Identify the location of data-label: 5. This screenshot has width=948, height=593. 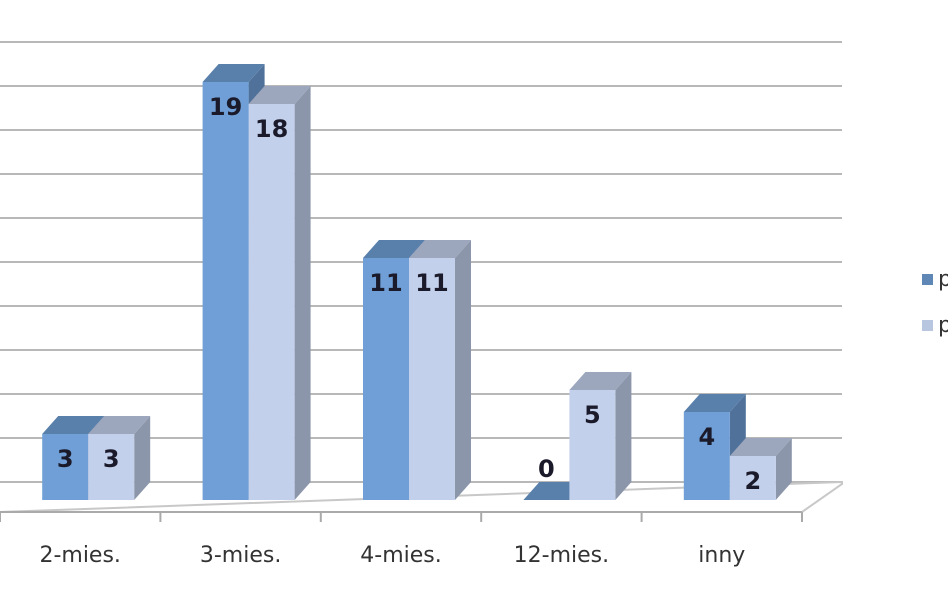
(592, 415).